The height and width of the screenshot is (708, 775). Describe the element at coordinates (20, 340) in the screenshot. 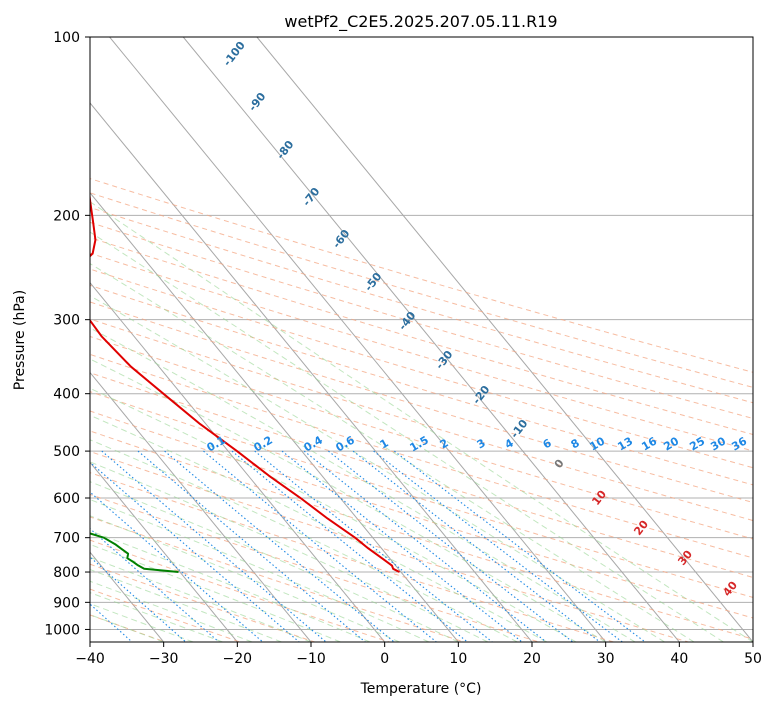

I see `y-axis-label: Pressure (hPa)` at that location.